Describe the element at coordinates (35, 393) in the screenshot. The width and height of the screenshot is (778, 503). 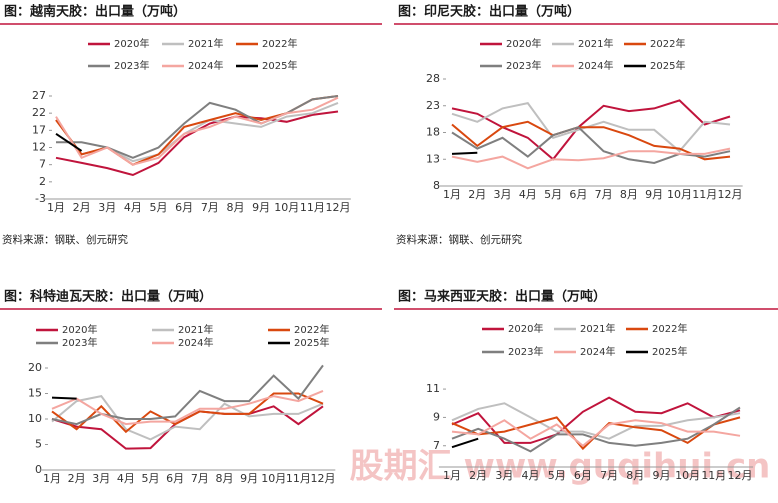
I see `y-tick-label: 15` at that location.